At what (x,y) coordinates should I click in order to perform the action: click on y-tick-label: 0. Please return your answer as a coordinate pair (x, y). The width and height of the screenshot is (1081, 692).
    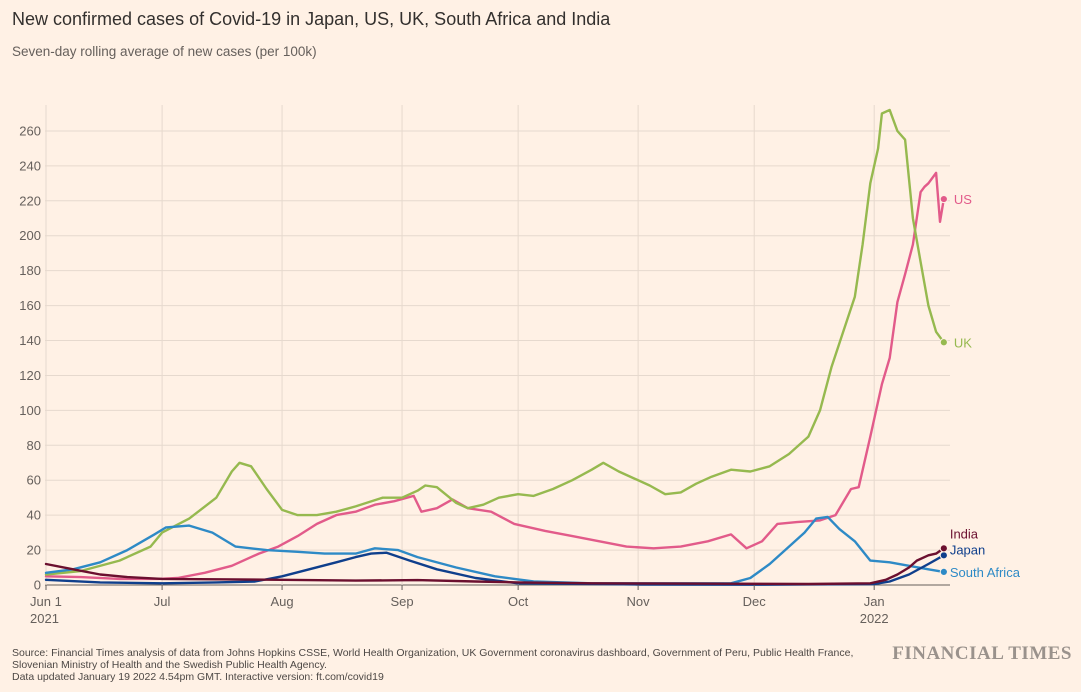
    Looking at the image, I should click on (37, 585).